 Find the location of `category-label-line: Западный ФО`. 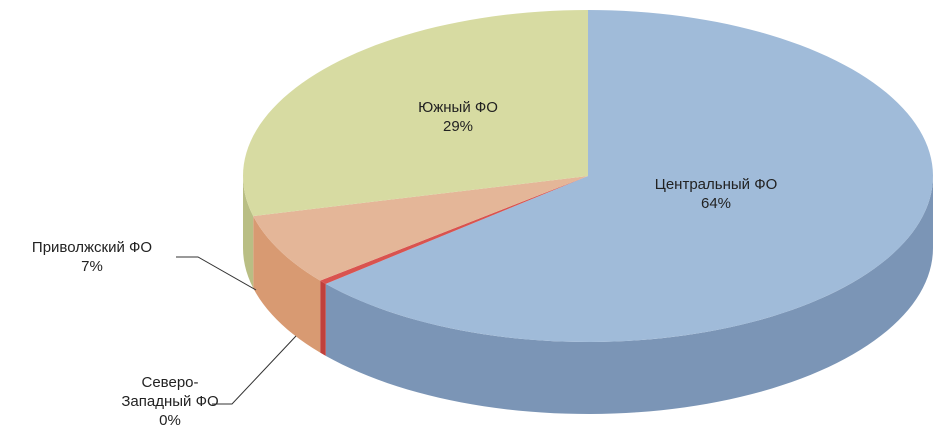

category-label-line: Западный ФО is located at coordinates (169, 401).